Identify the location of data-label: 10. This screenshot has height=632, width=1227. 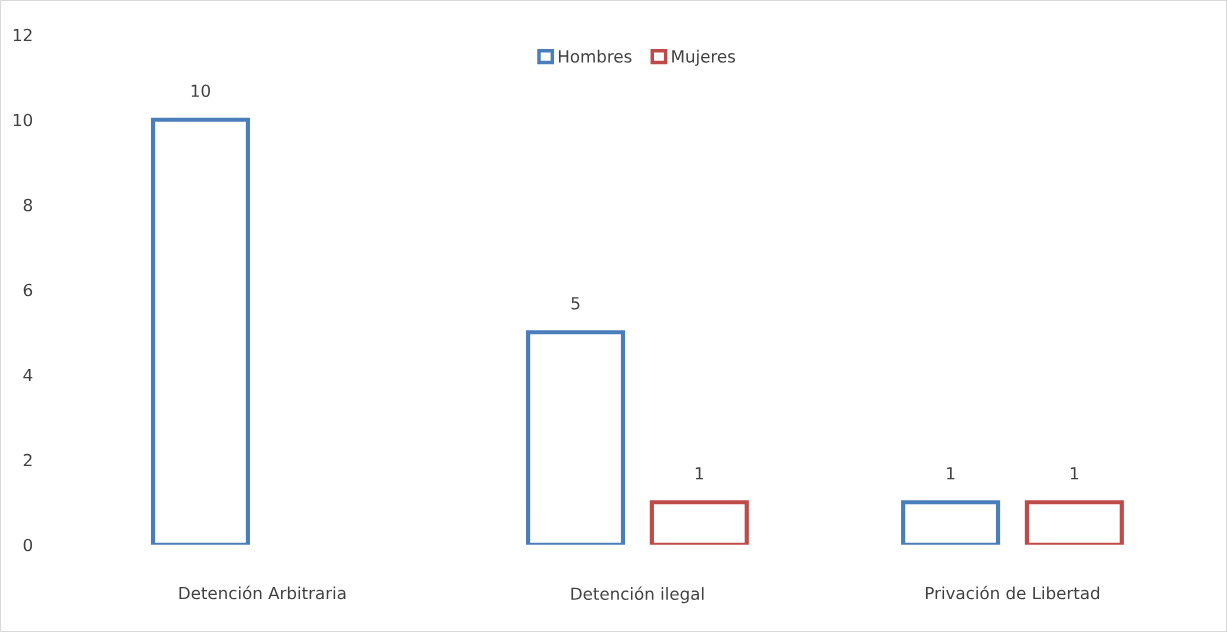
(200, 91).